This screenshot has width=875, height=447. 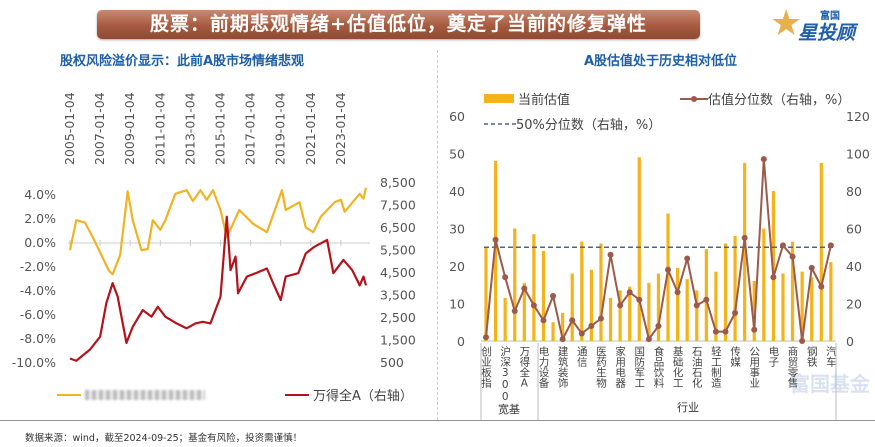 I want to click on legend-percentile: 估值分位数（右轴，%）, so click(x=765, y=98).